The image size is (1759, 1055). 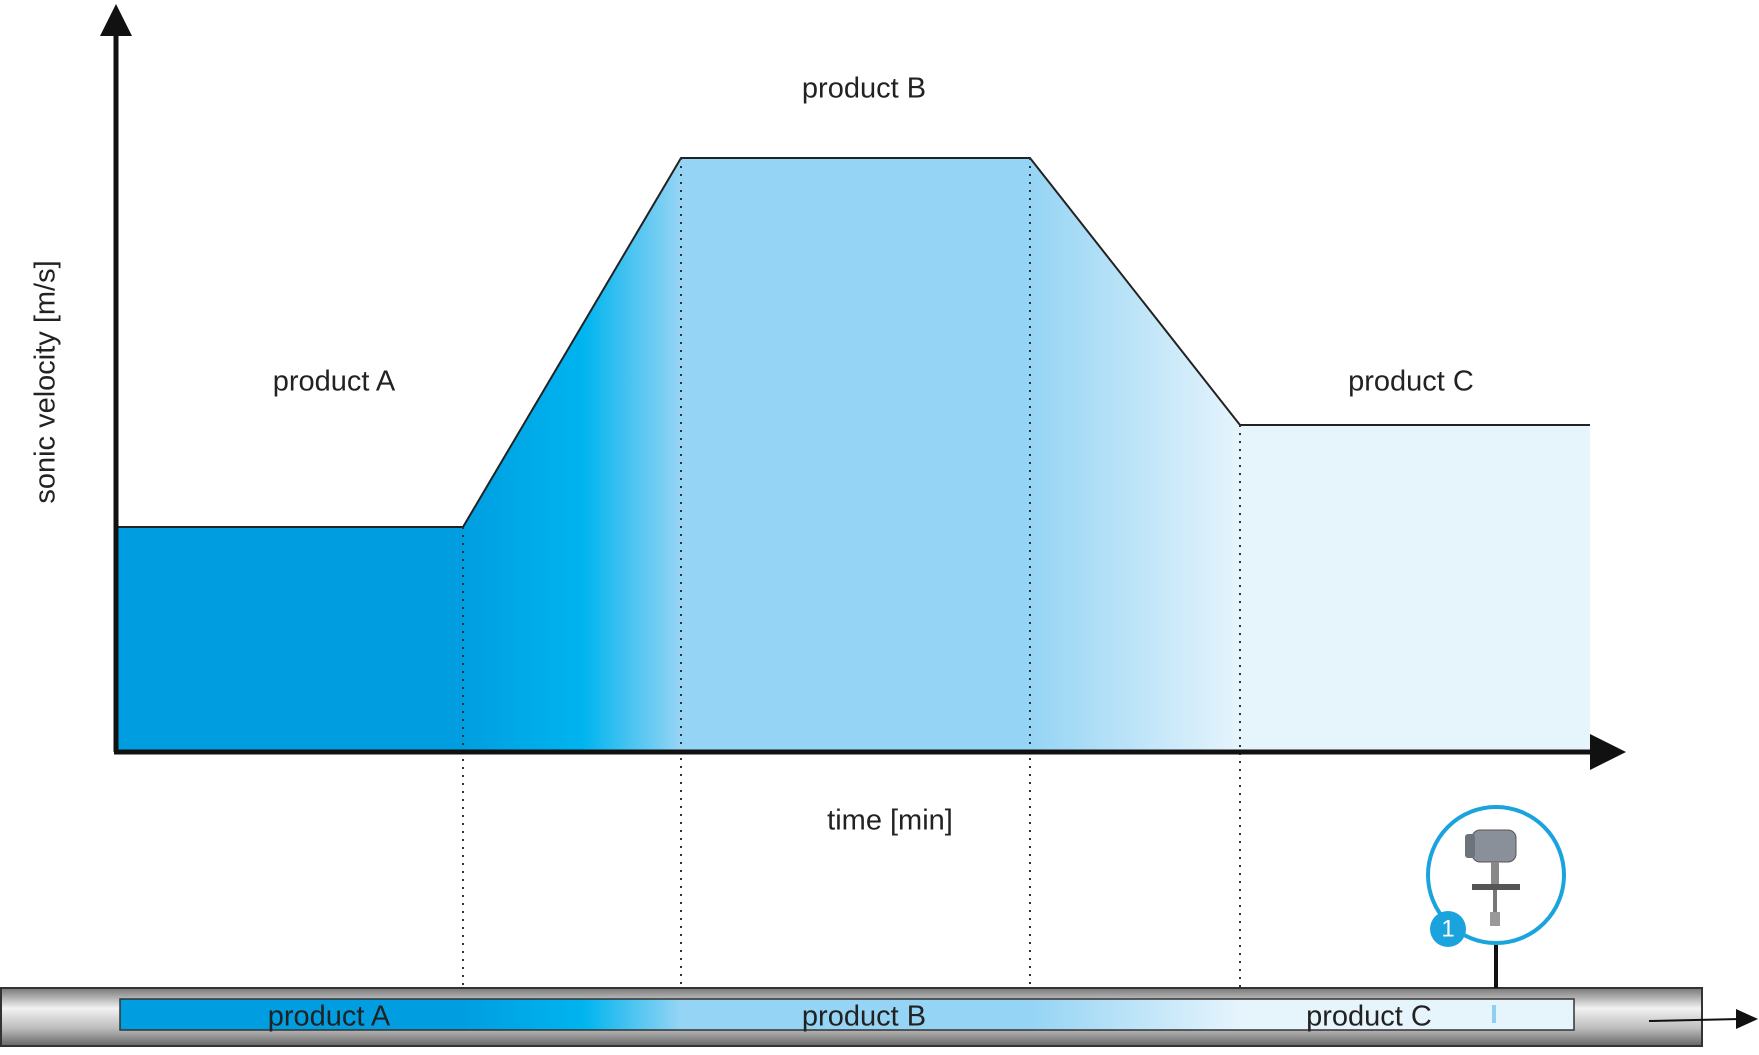 I want to click on pipe-flow, so click(x=847, y=1014).